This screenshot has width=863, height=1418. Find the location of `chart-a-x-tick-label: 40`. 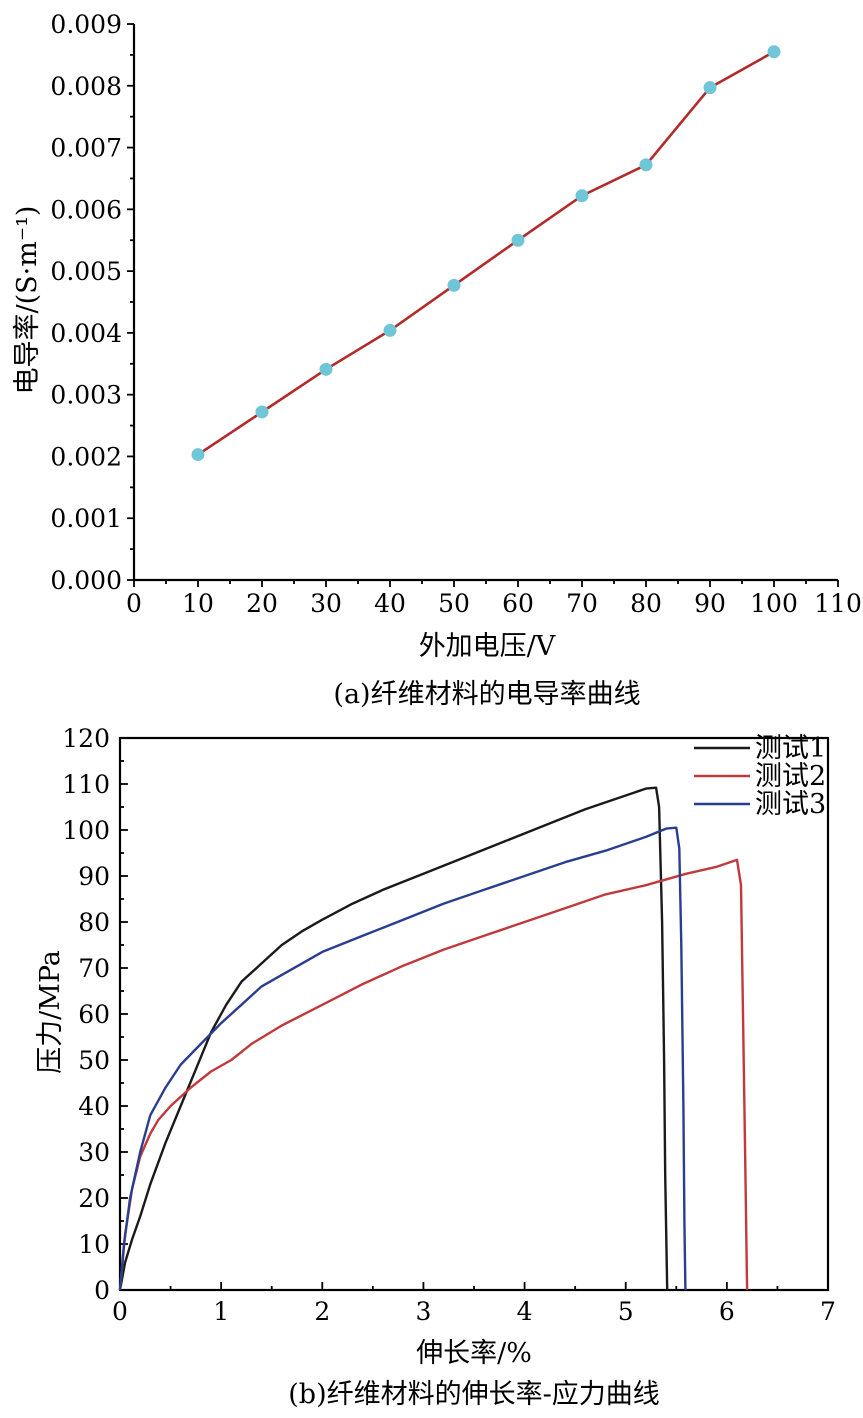

chart-a-x-tick-label: 40 is located at coordinates (390, 603).